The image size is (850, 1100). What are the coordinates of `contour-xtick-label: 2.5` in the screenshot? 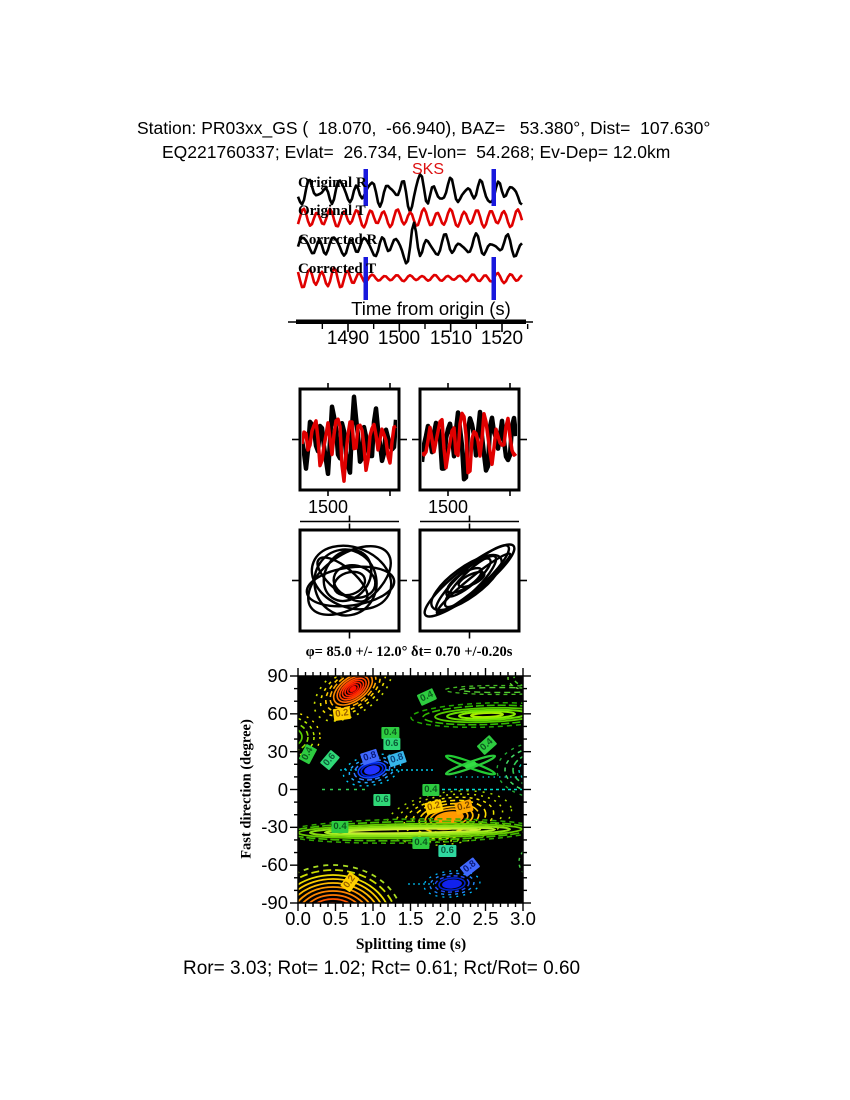 It's located at (485, 918).